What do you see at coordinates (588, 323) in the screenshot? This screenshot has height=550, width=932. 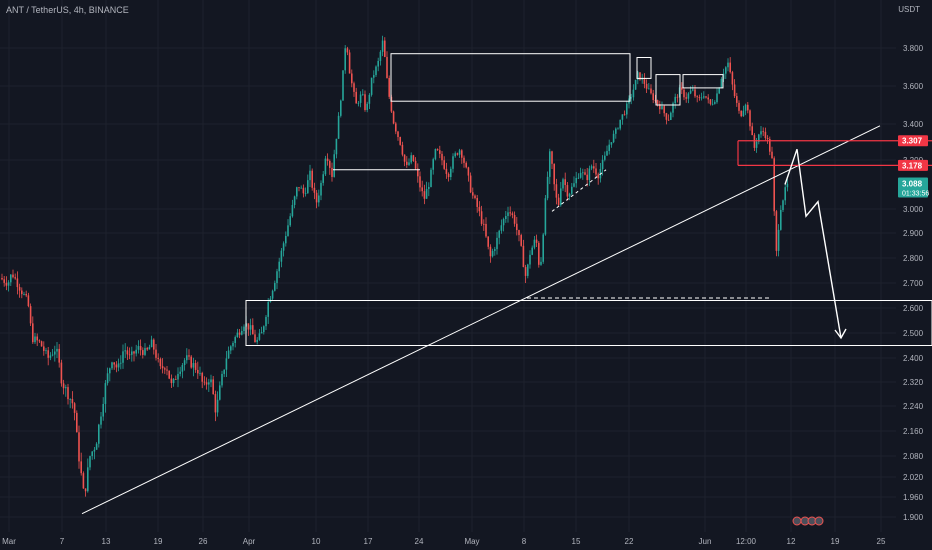 I see `support-zone-box` at bounding box center [588, 323].